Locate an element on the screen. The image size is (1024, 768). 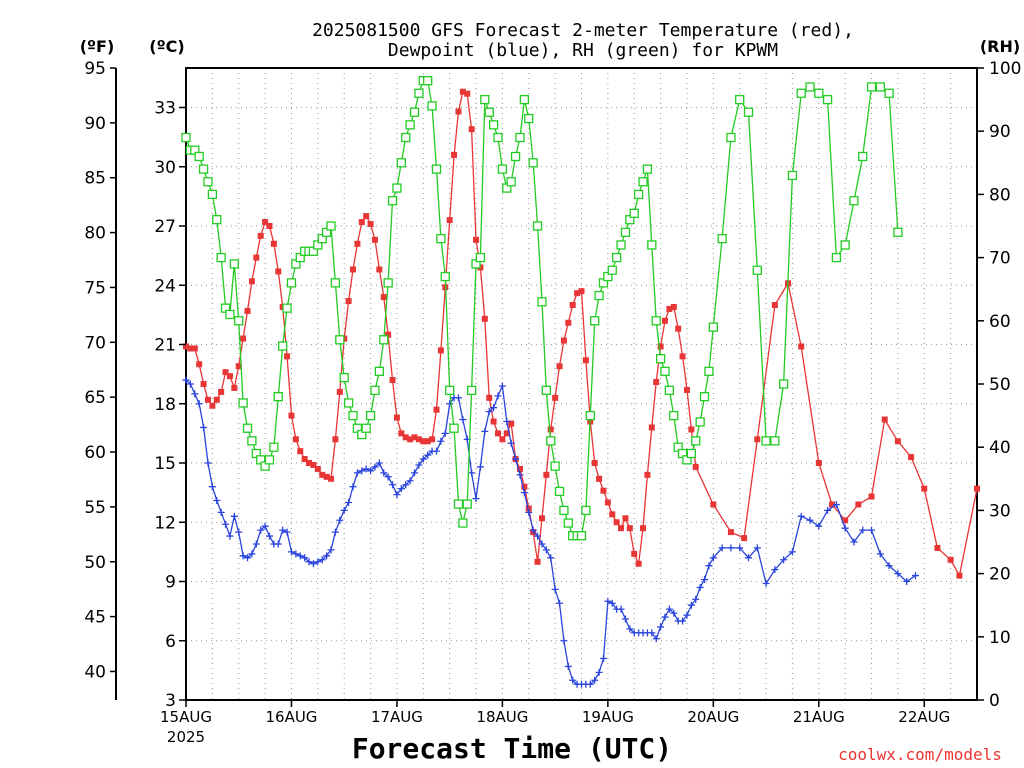
celsius-unit-label: (ºC) is located at coordinates (166, 46).